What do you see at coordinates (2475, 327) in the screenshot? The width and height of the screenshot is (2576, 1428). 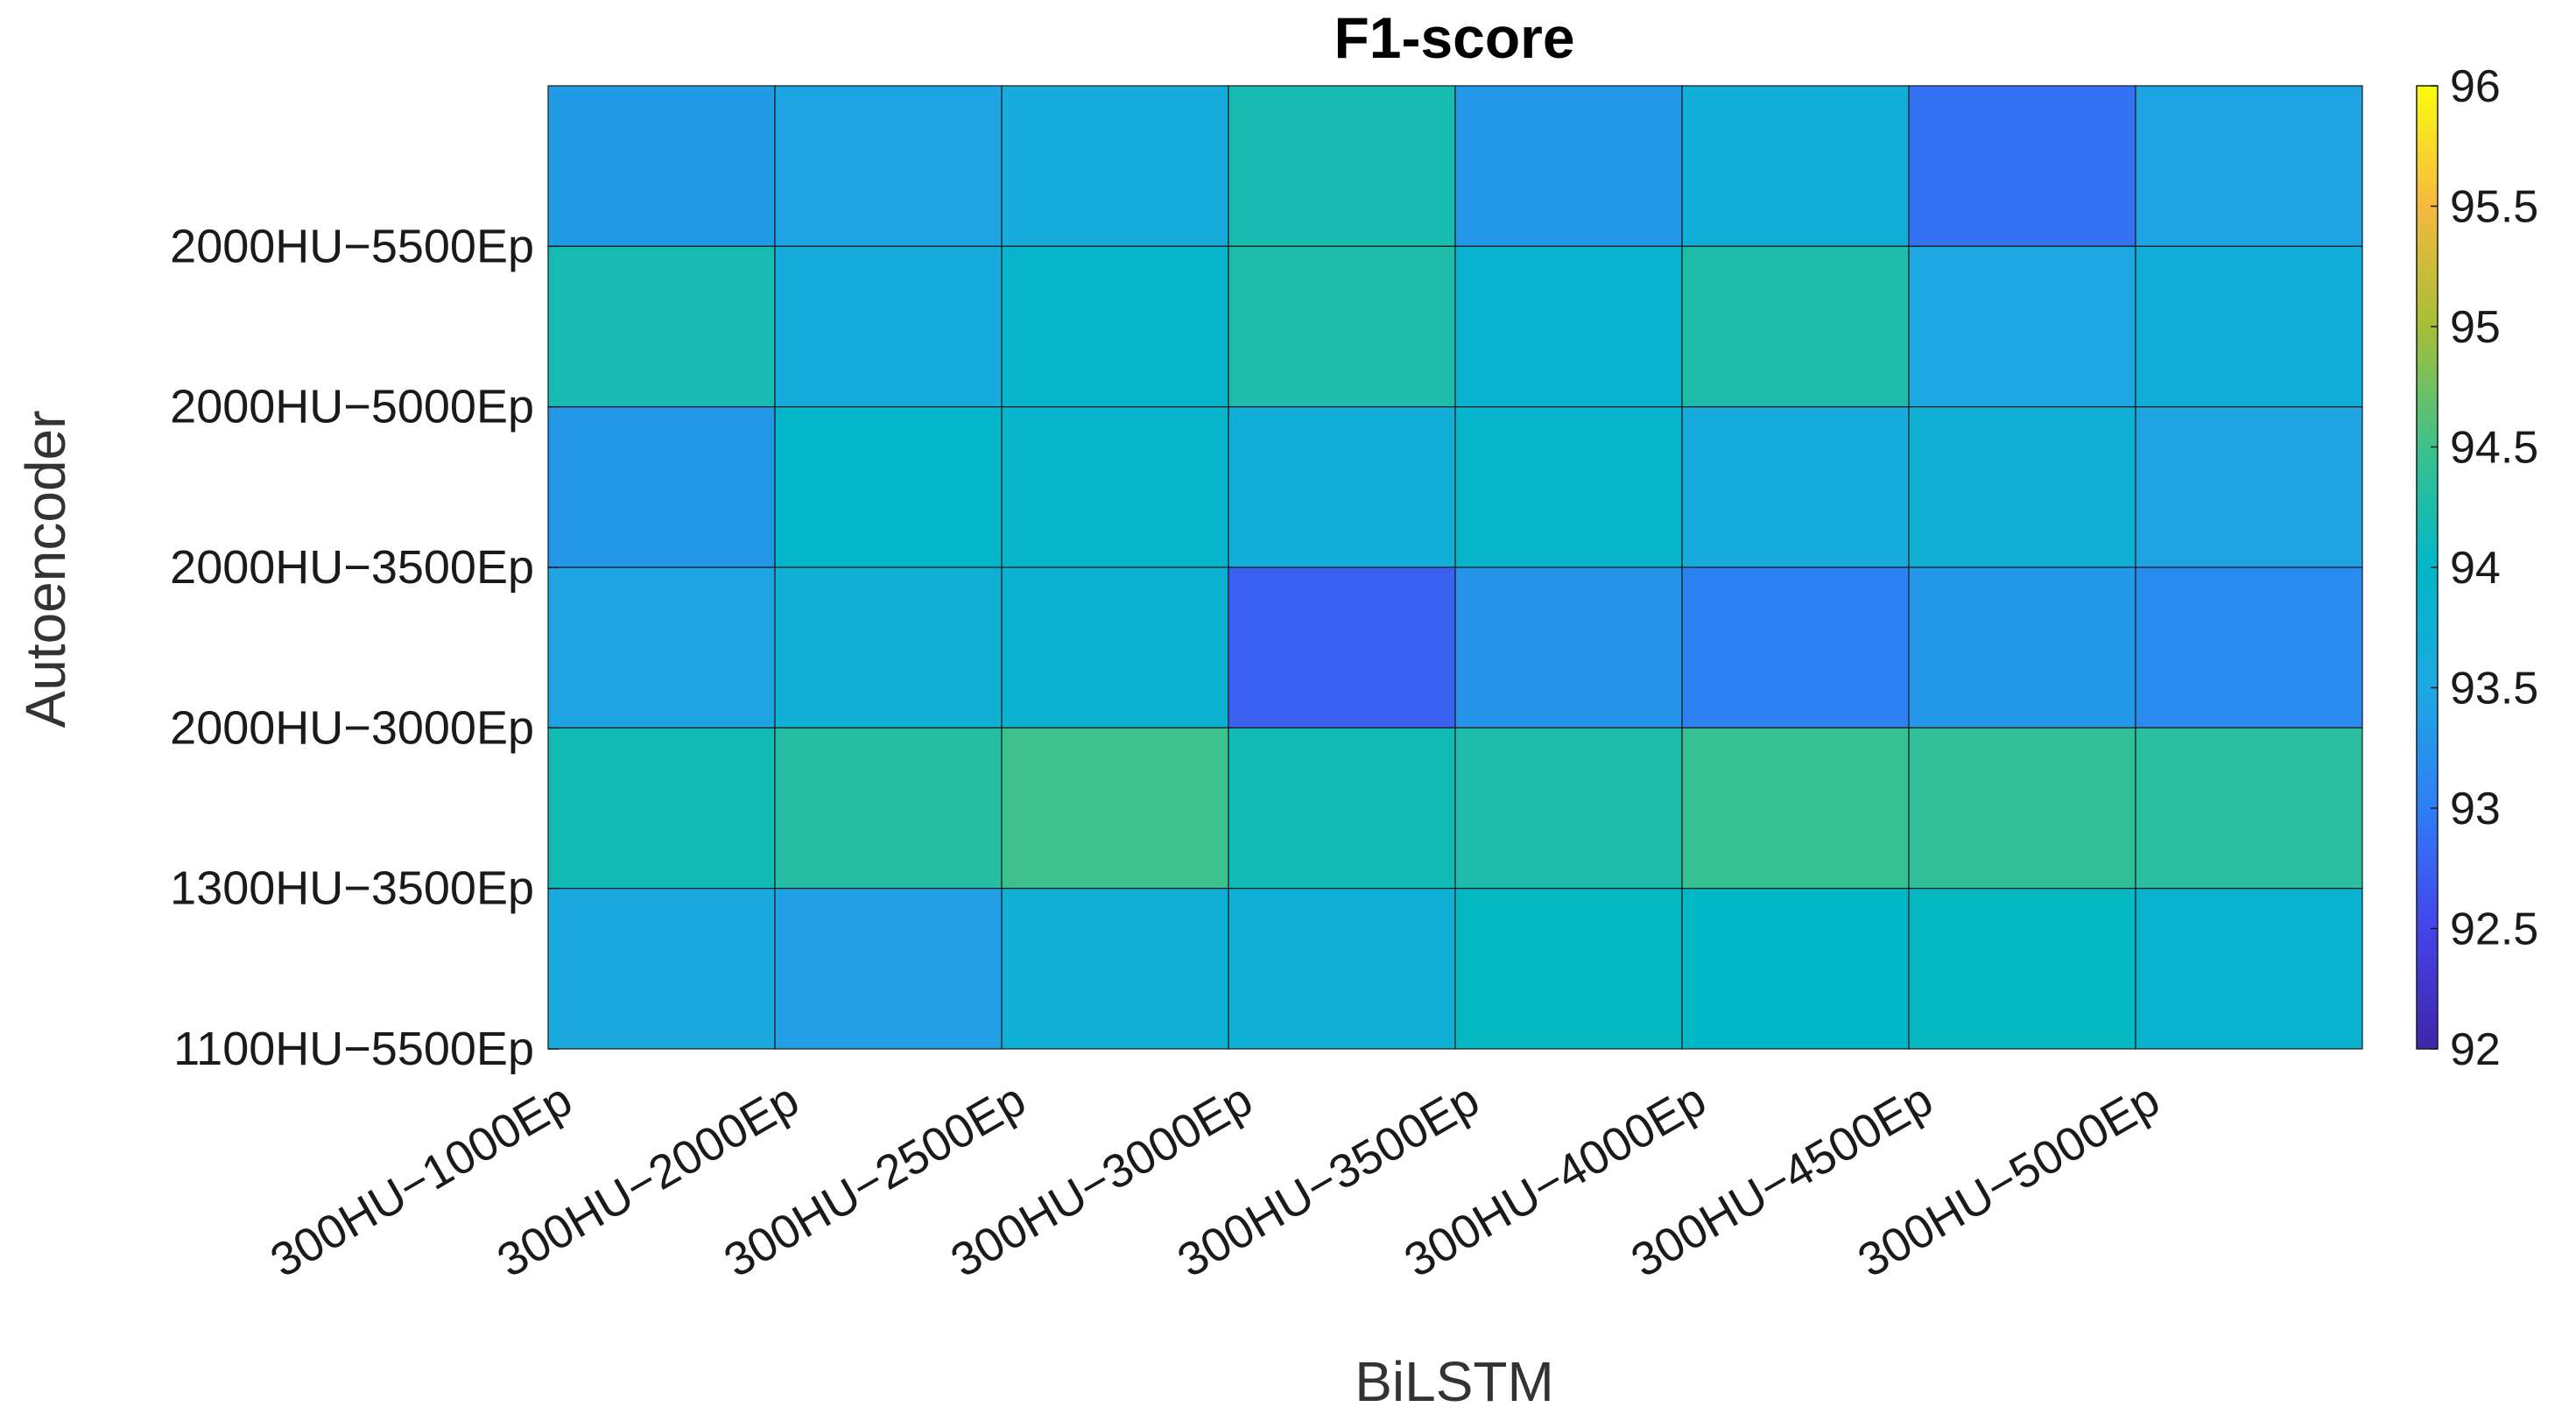 I see `colorbar-tick-label: 95` at bounding box center [2475, 327].